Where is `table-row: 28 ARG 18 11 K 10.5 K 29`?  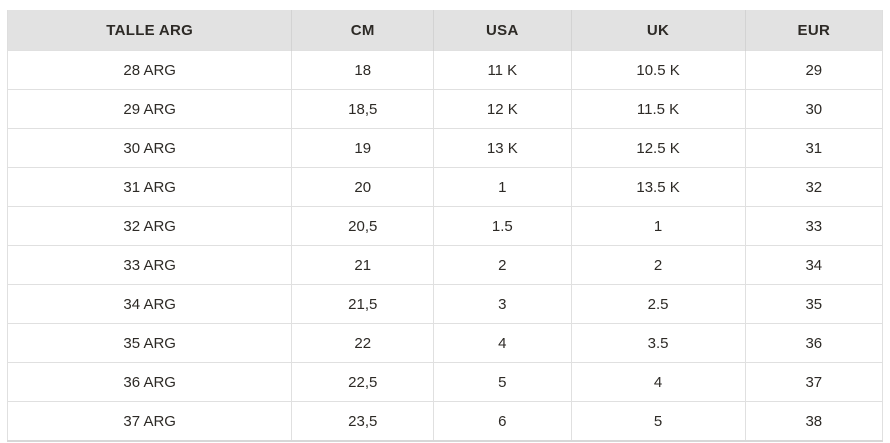 table-row: 28 ARG 18 11 K 10.5 K 29 is located at coordinates (445, 70).